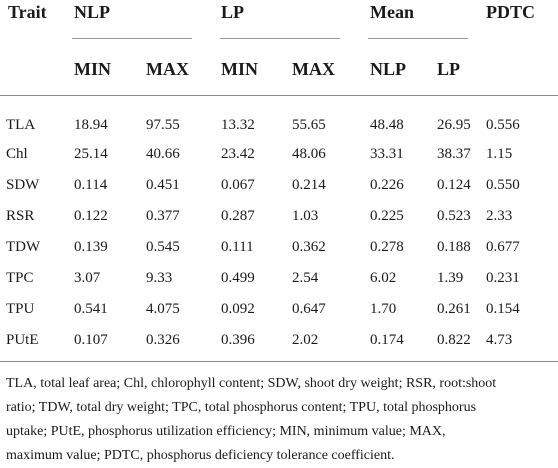 This screenshot has height=468, width=558. Describe the element at coordinates (22, 340) in the screenshot. I see `cell-trait: PUtE` at that location.